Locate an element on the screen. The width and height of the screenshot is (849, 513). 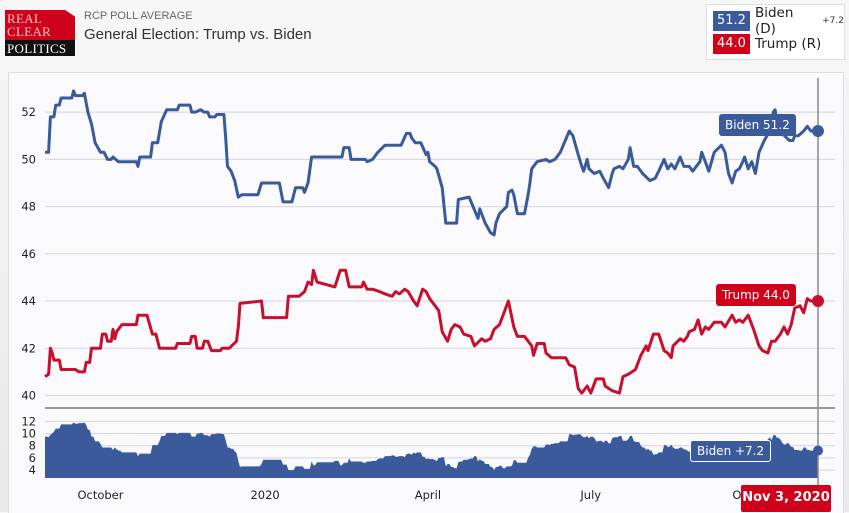
end-marker-trump is located at coordinates (818, 301).